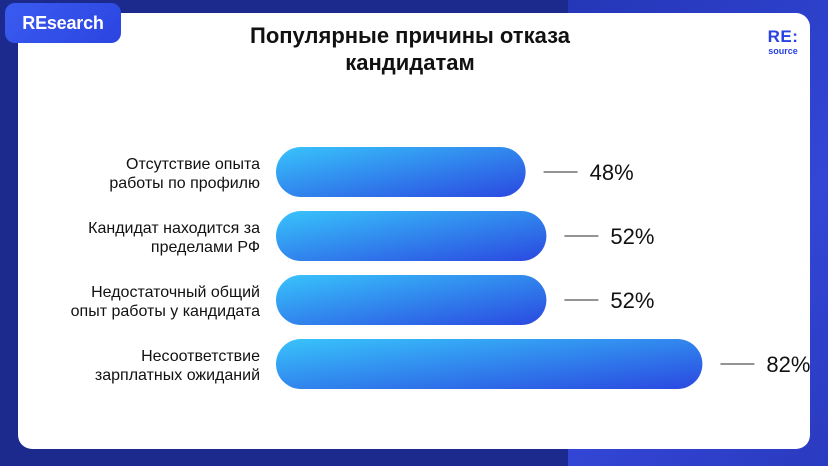 Image resolution: width=828 pixels, height=466 pixels. Describe the element at coordinates (200, 356) in the screenshot. I see `category-label: Несоответствие` at that location.